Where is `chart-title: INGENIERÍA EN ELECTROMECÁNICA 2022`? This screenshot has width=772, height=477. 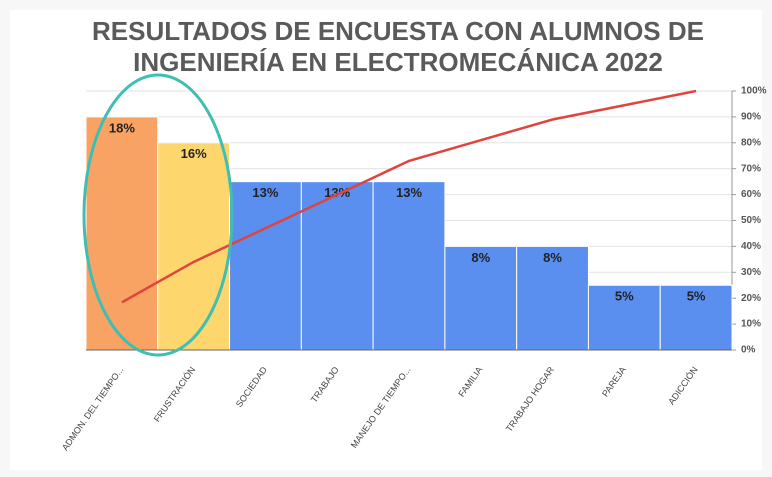 chart-title: INGENIERÍA EN ELECTROMECÁNICA 2022 is located at coordinates (398, 62).